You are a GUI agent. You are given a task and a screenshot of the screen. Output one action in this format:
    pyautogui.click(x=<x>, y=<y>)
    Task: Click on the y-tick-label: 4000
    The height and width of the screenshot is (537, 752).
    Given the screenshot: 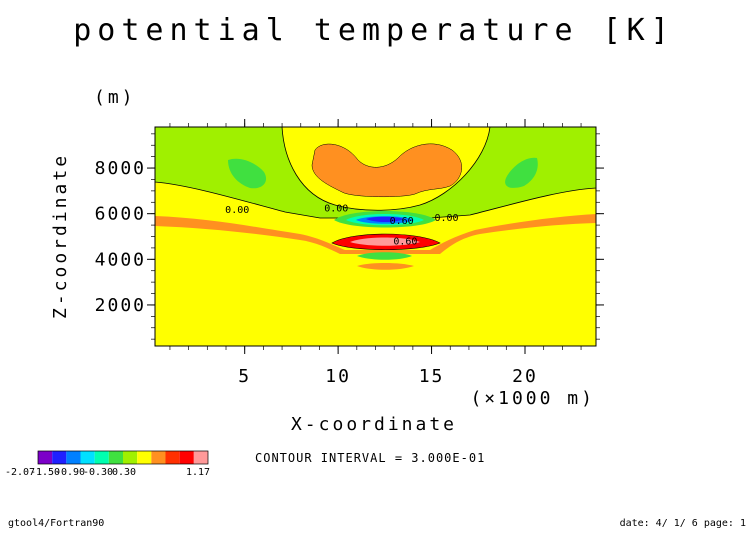 What is the action you would take?
    pyautogui.click(x=120, y=259)
    